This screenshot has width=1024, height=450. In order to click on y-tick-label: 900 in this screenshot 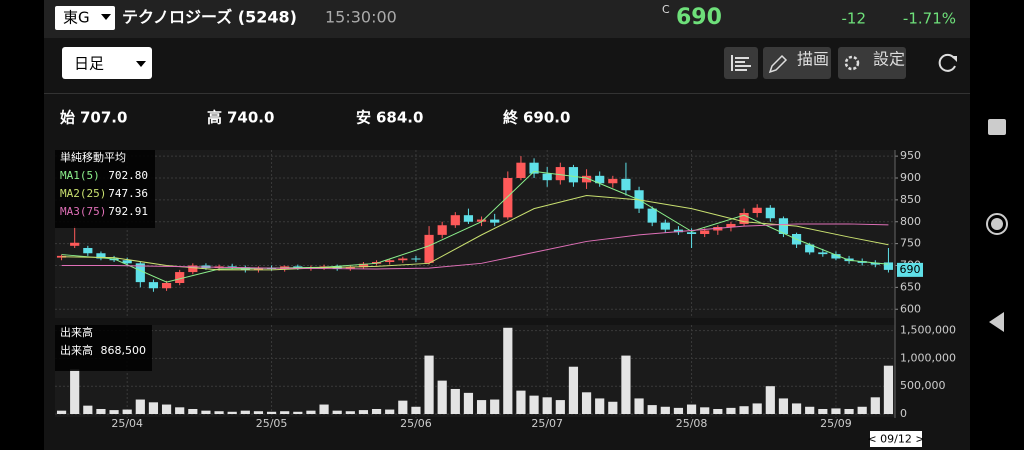, I will do `click(910, 177)`.